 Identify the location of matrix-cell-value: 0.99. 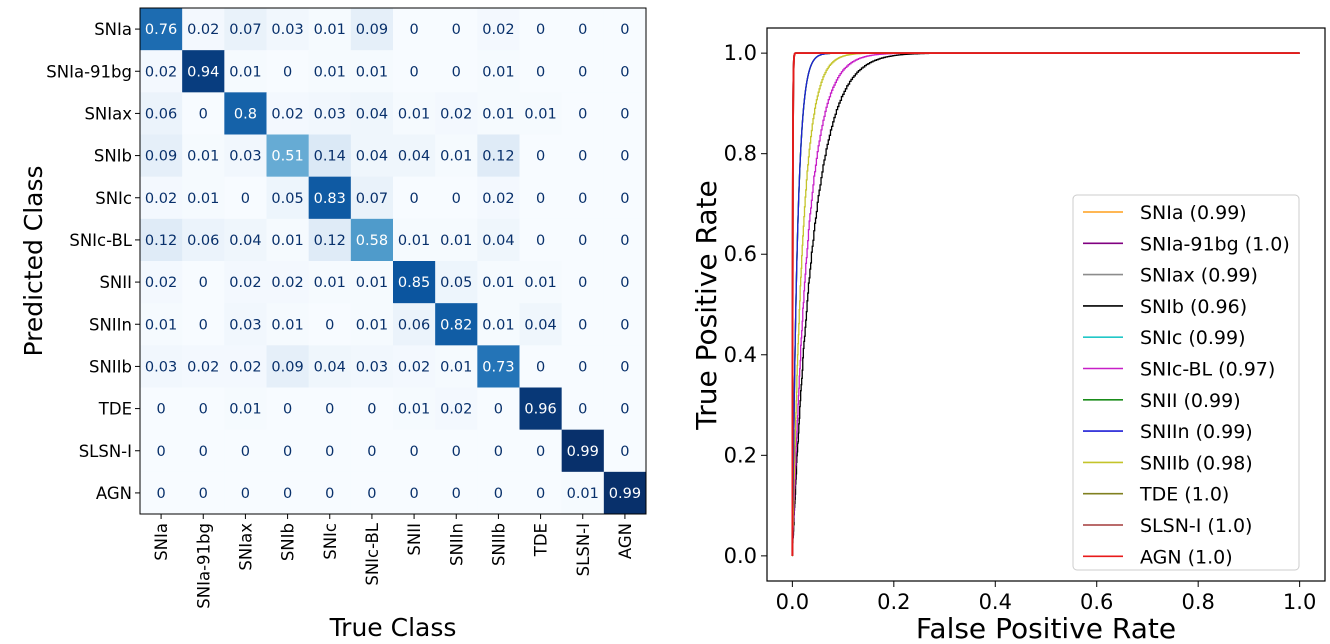
(583, 452).